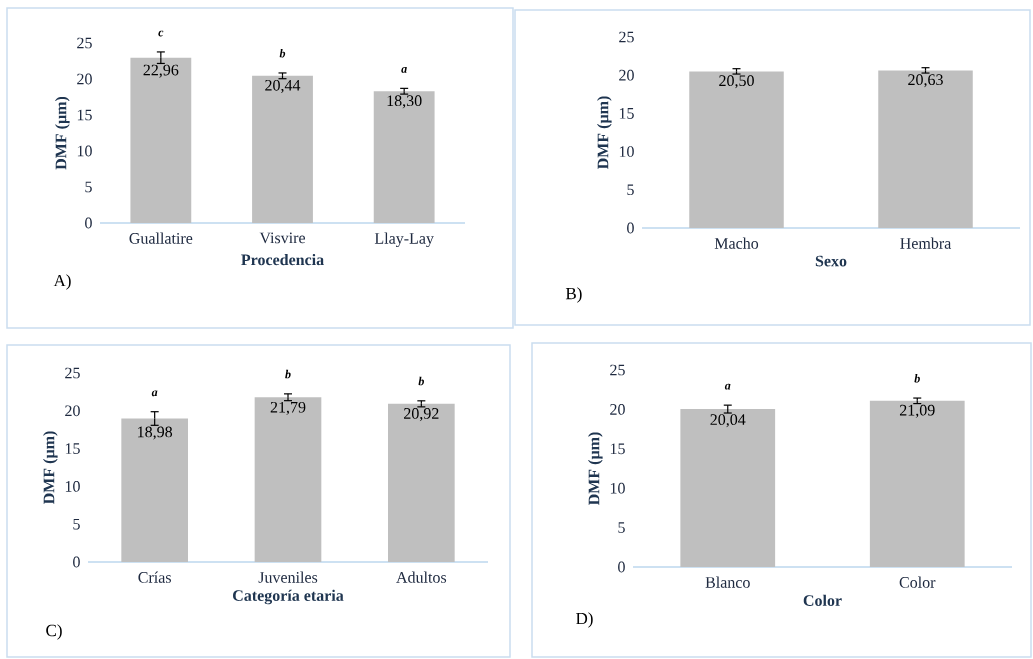 Image resolution: width=1033 pixels, height=659 pixels. Describe the element at coordinates (288, 408) in the screenshot. I see `data-label: 21,79` at that location.